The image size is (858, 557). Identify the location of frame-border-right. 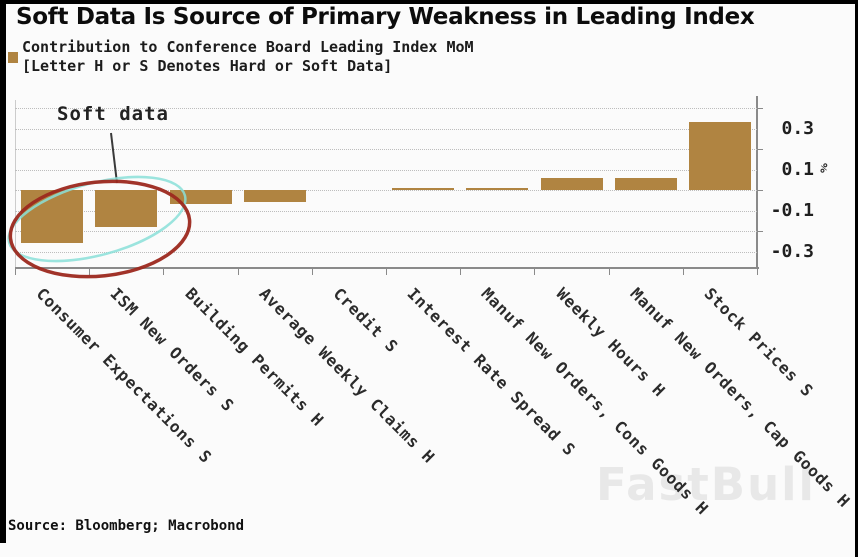
(856, 278).